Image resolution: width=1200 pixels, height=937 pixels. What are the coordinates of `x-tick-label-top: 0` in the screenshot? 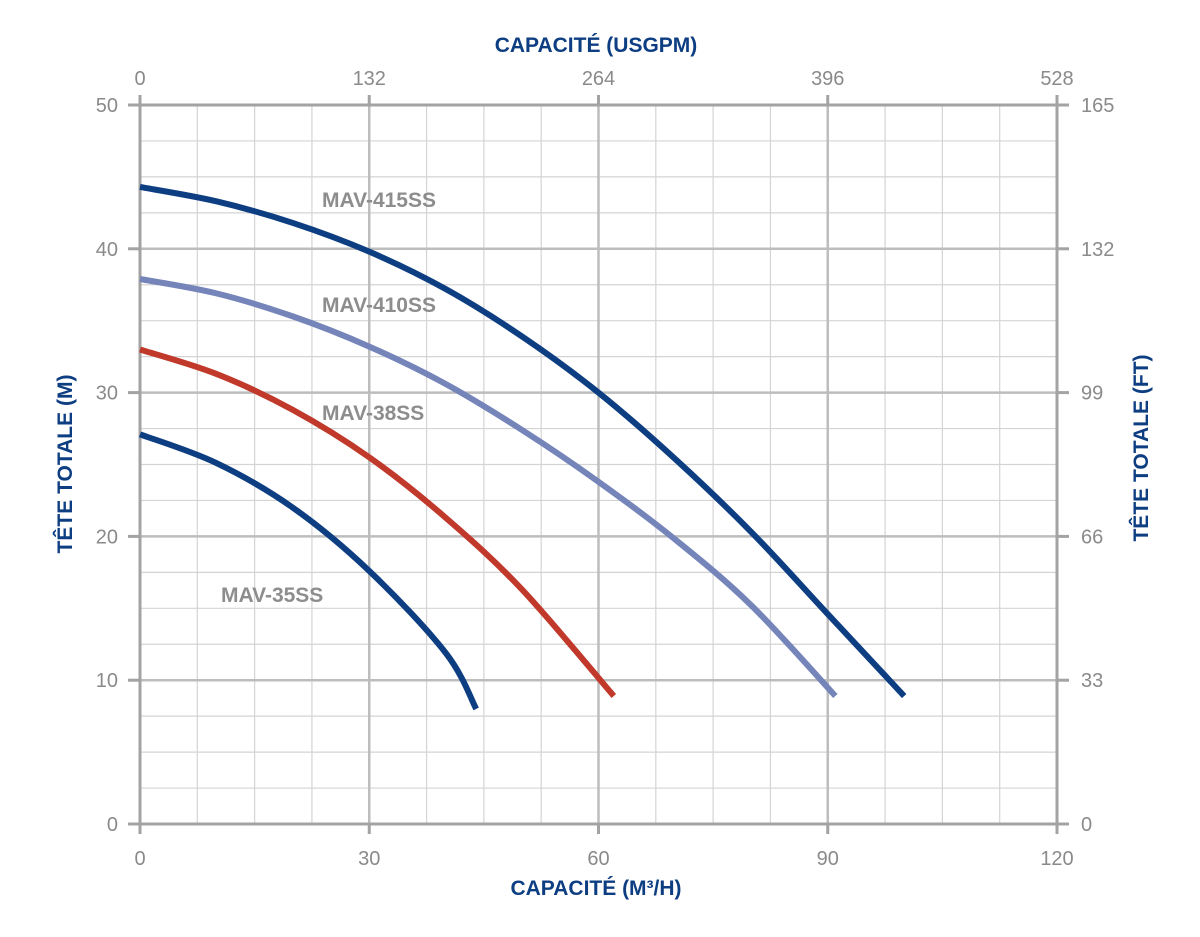 It's located at (139, 79).